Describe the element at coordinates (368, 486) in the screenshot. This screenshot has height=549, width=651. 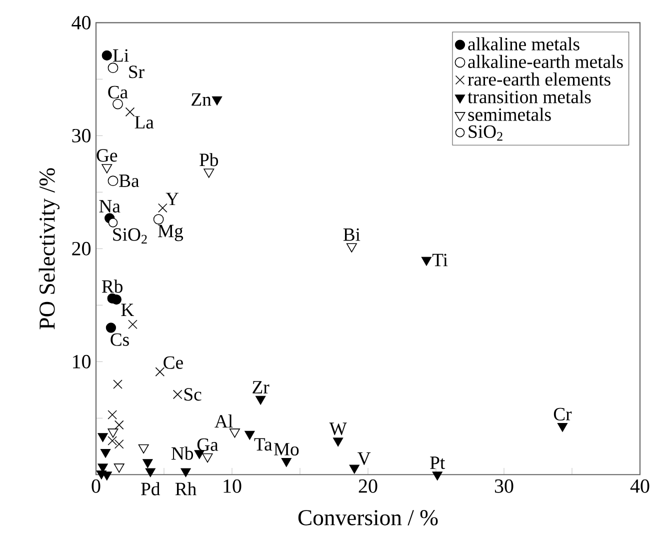
I see `x-tick-label: 20` at that location.